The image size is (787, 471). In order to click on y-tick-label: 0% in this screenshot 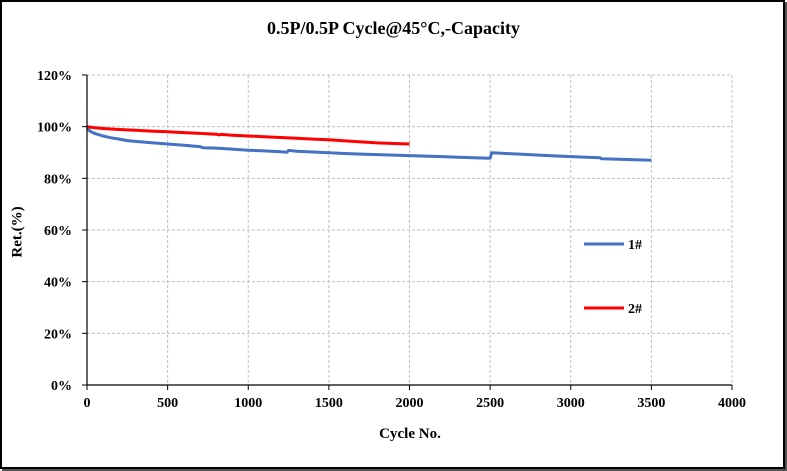, I will do `click(61, 386)`.